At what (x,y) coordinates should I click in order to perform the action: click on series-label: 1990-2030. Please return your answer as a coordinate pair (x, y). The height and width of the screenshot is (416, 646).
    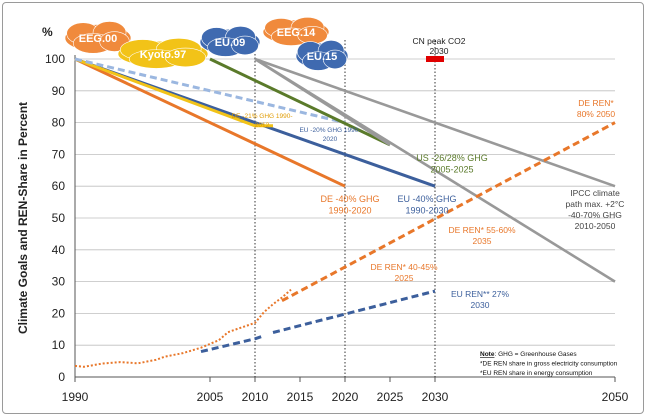
    Looking at the image, I should click on (426, 211).